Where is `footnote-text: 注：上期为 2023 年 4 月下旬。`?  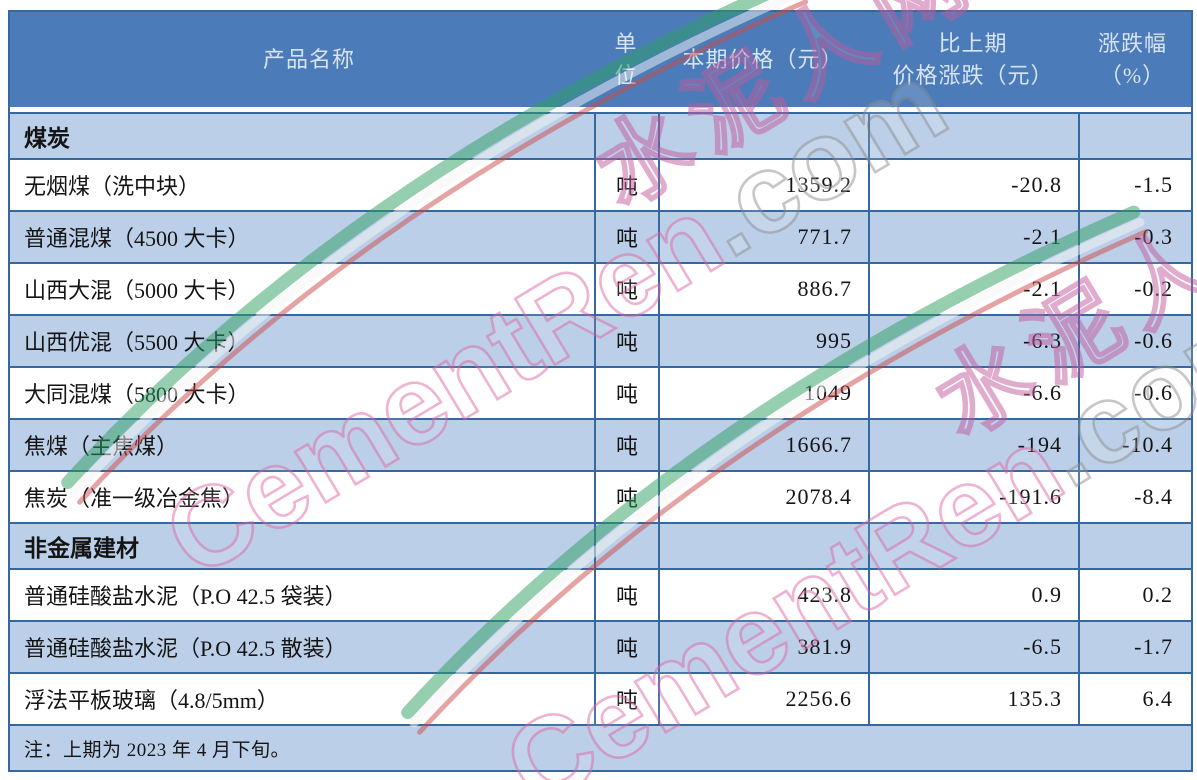 footnote-text: 注：上期为 2023 年 4 月下旬。 is located at coordinates (157, 750).